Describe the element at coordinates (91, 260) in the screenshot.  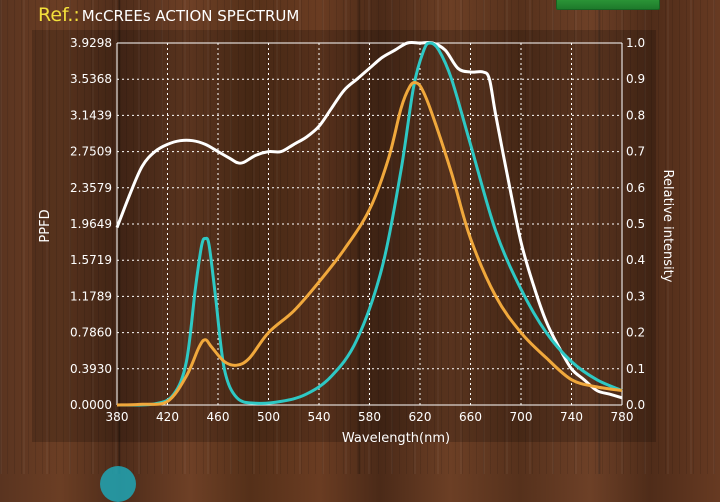
I see `left-tick-label: 1.5719` at that location.